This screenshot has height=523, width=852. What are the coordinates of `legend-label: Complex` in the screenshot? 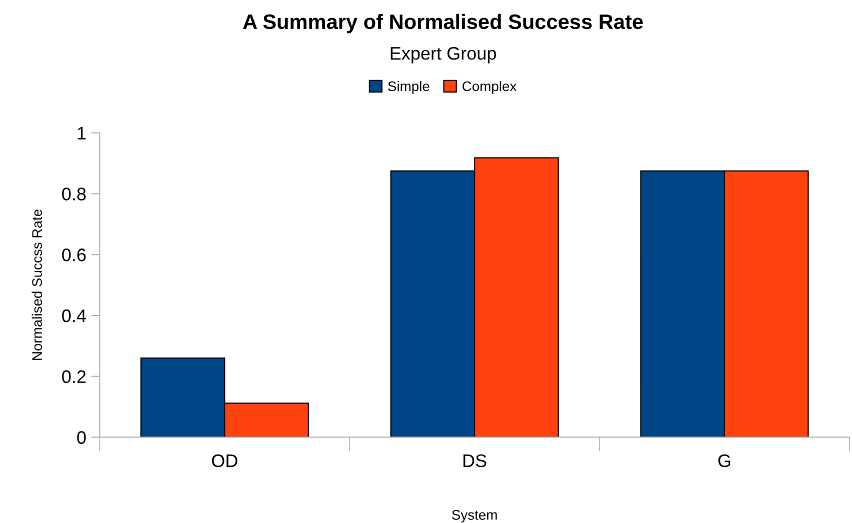 It's located at (489, 87).